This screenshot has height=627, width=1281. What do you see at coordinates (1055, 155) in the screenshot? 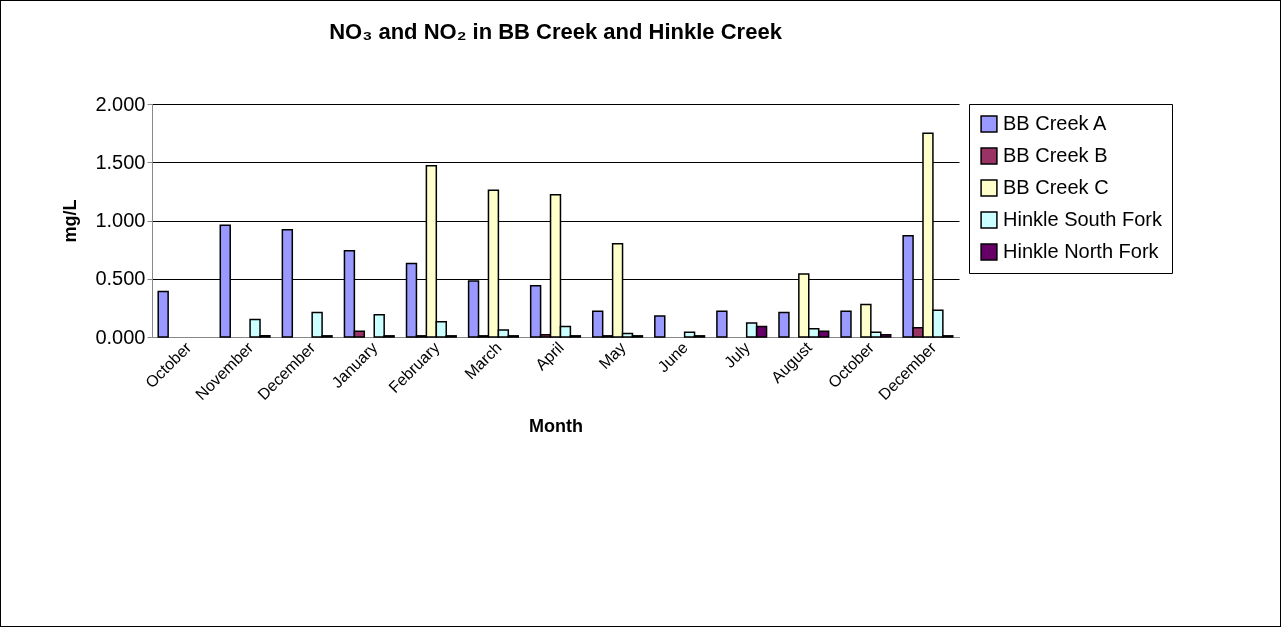
I see `legend-label: BB Creek B` at bounding box center [1055, 155].